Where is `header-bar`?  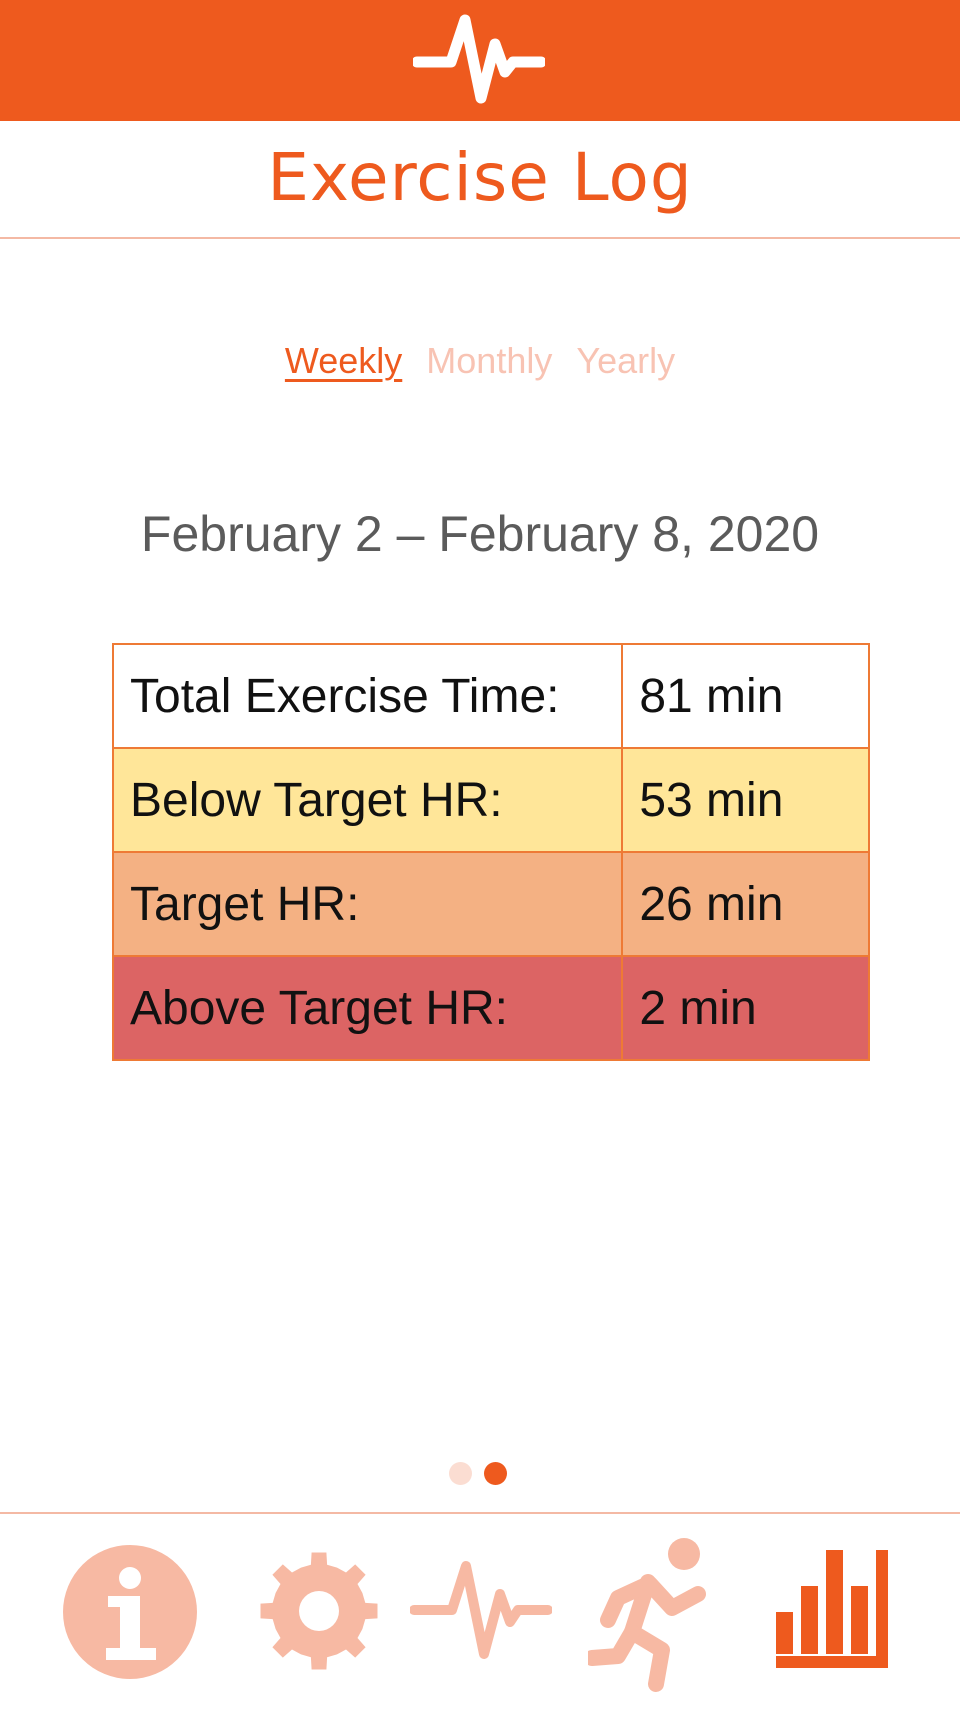 header-bar is located at coordinates (480, 60).